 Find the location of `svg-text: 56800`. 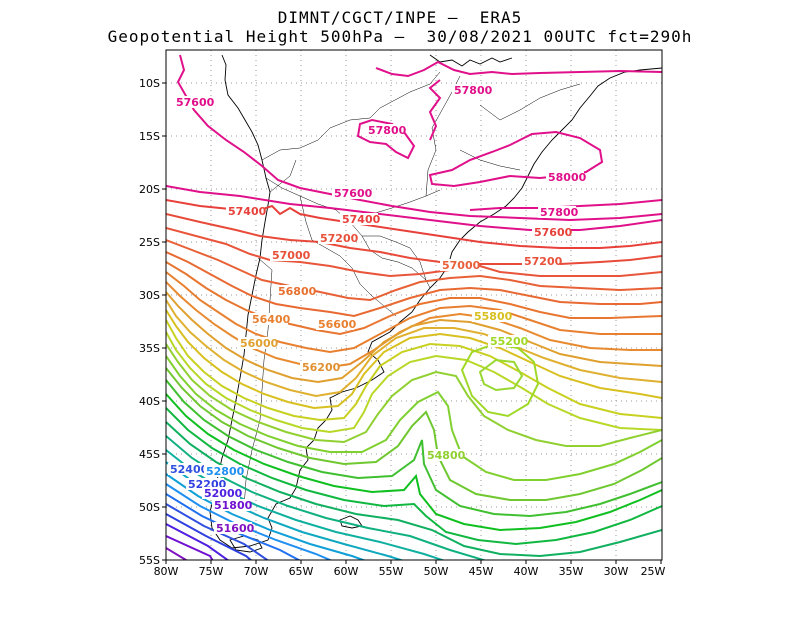

svg-text: 56800 is located at coordinates (297, 291).